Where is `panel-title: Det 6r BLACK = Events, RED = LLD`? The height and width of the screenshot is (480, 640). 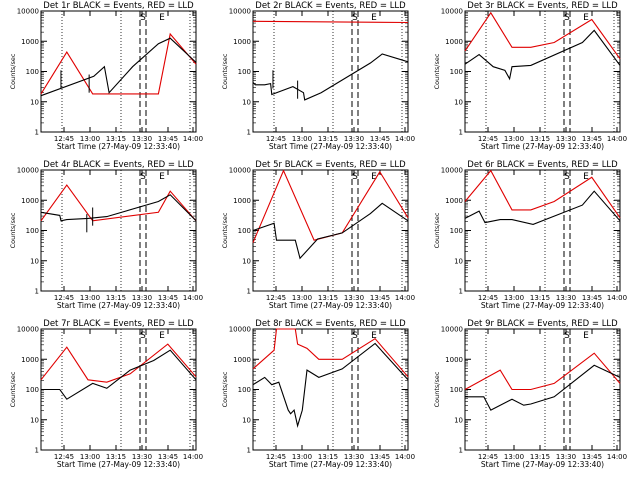 panel-title: Det 6r BLACK = Events, RED = LLD is located at coordinates (542, 165).